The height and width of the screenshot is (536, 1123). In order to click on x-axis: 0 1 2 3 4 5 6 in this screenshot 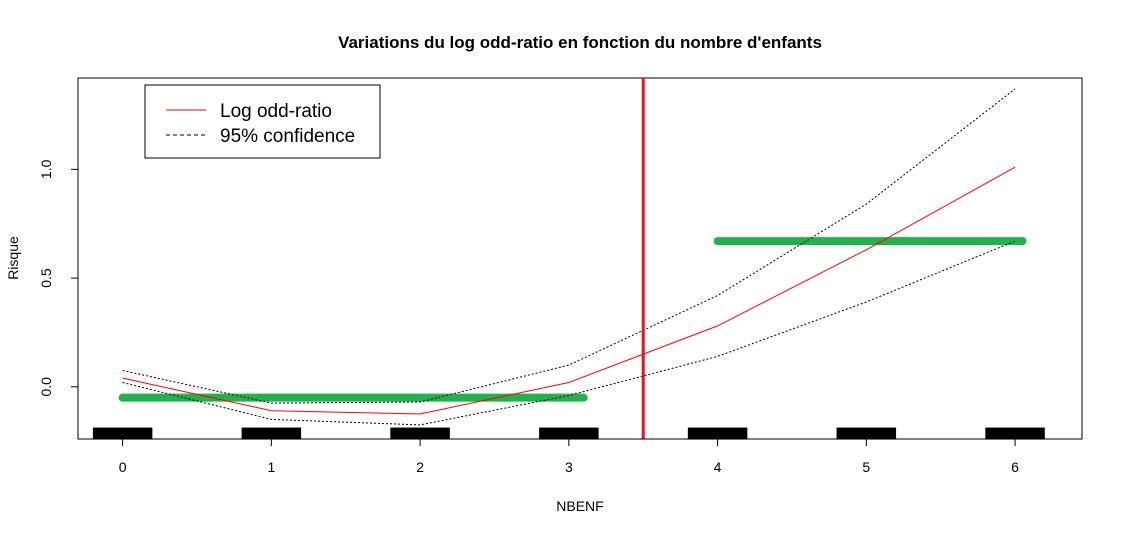, I will do `click(569, 456)`.